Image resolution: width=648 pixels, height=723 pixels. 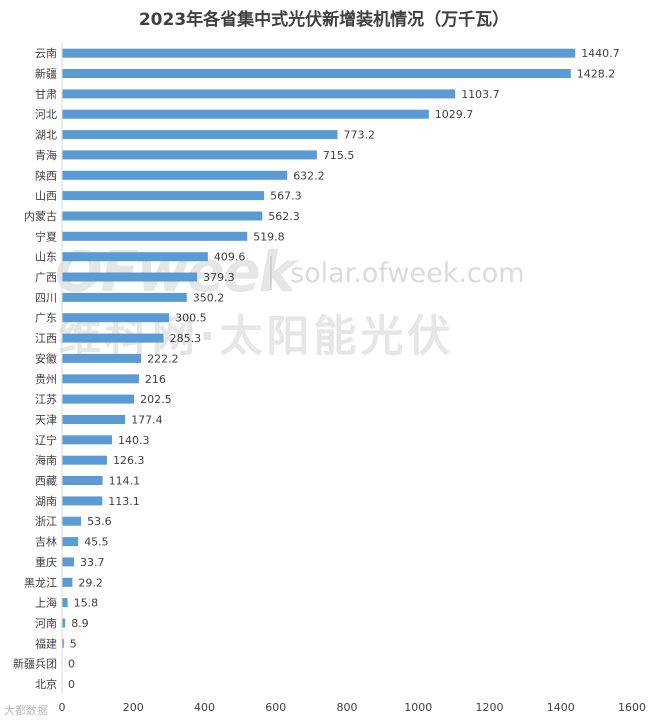 What do you see at coordinates (271, 273) in the screenshot?
I see `watermark-separator` at bounding box center [271, 273].